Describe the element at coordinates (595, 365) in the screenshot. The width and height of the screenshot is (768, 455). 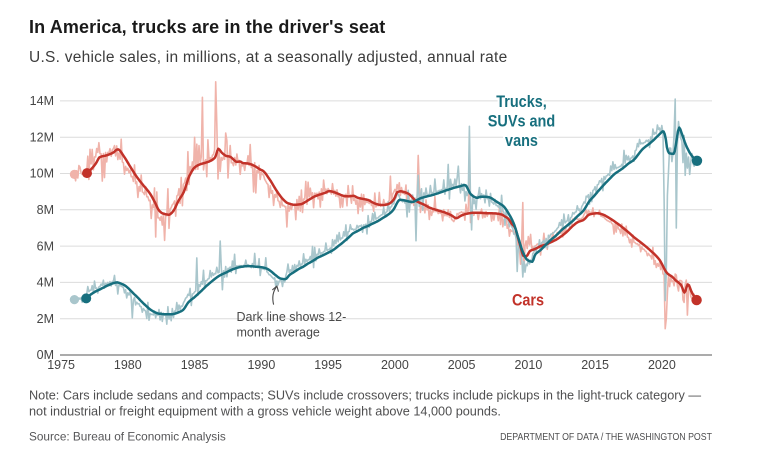
I see `svg-text: 2015` at that location.